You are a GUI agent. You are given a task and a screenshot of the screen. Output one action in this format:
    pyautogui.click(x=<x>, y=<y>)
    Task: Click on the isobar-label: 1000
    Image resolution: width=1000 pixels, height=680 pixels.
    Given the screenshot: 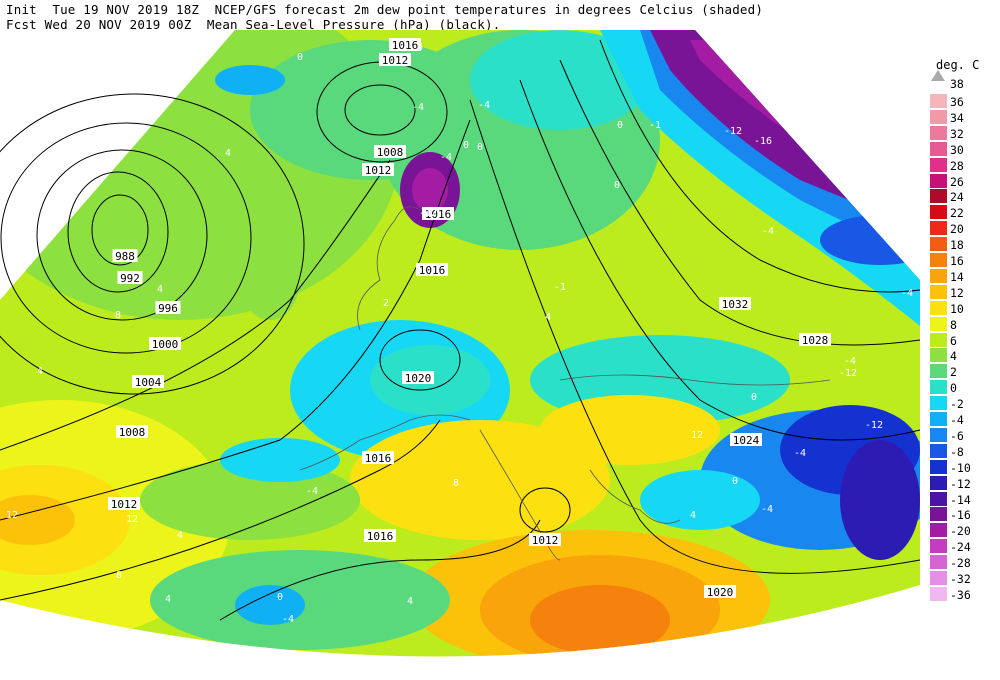 What is the action you would take?
    pyautogui.click(x=165, y=344)
    